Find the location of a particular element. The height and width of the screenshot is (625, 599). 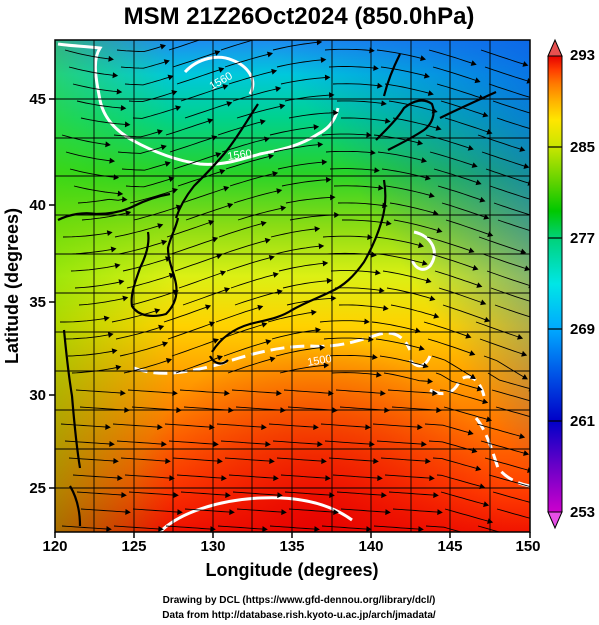

map-title: MSM 21Z26Oct2024 (850.0hPa) is located at coordinates (299, 16).